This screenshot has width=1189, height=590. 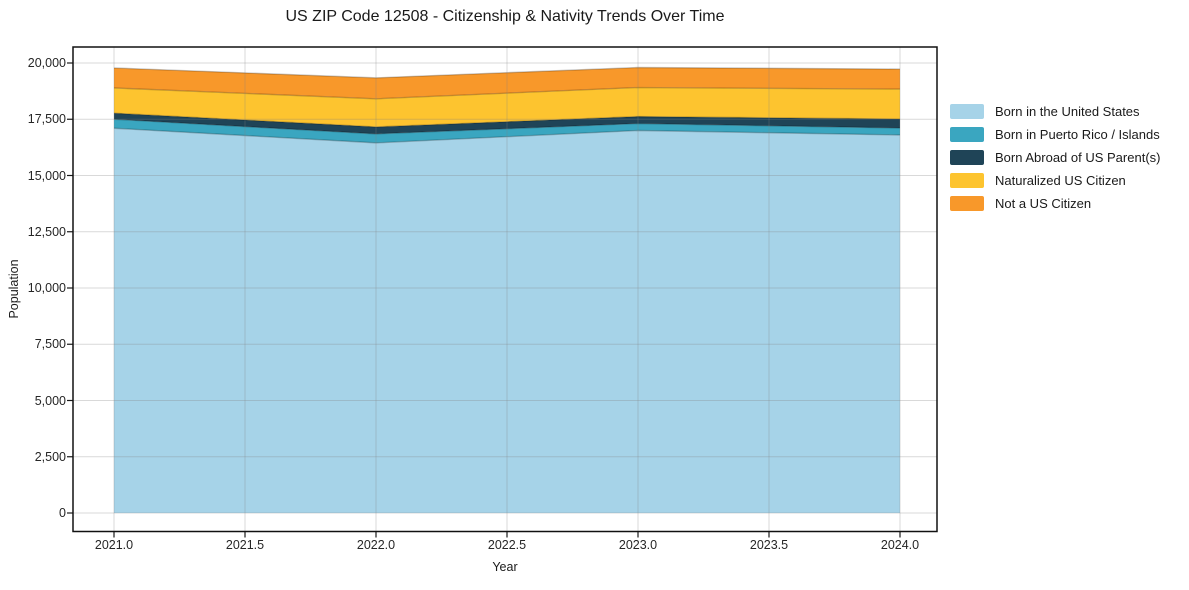 I want to click on y-tick-label: 17,500, so click(x=46, y=119).